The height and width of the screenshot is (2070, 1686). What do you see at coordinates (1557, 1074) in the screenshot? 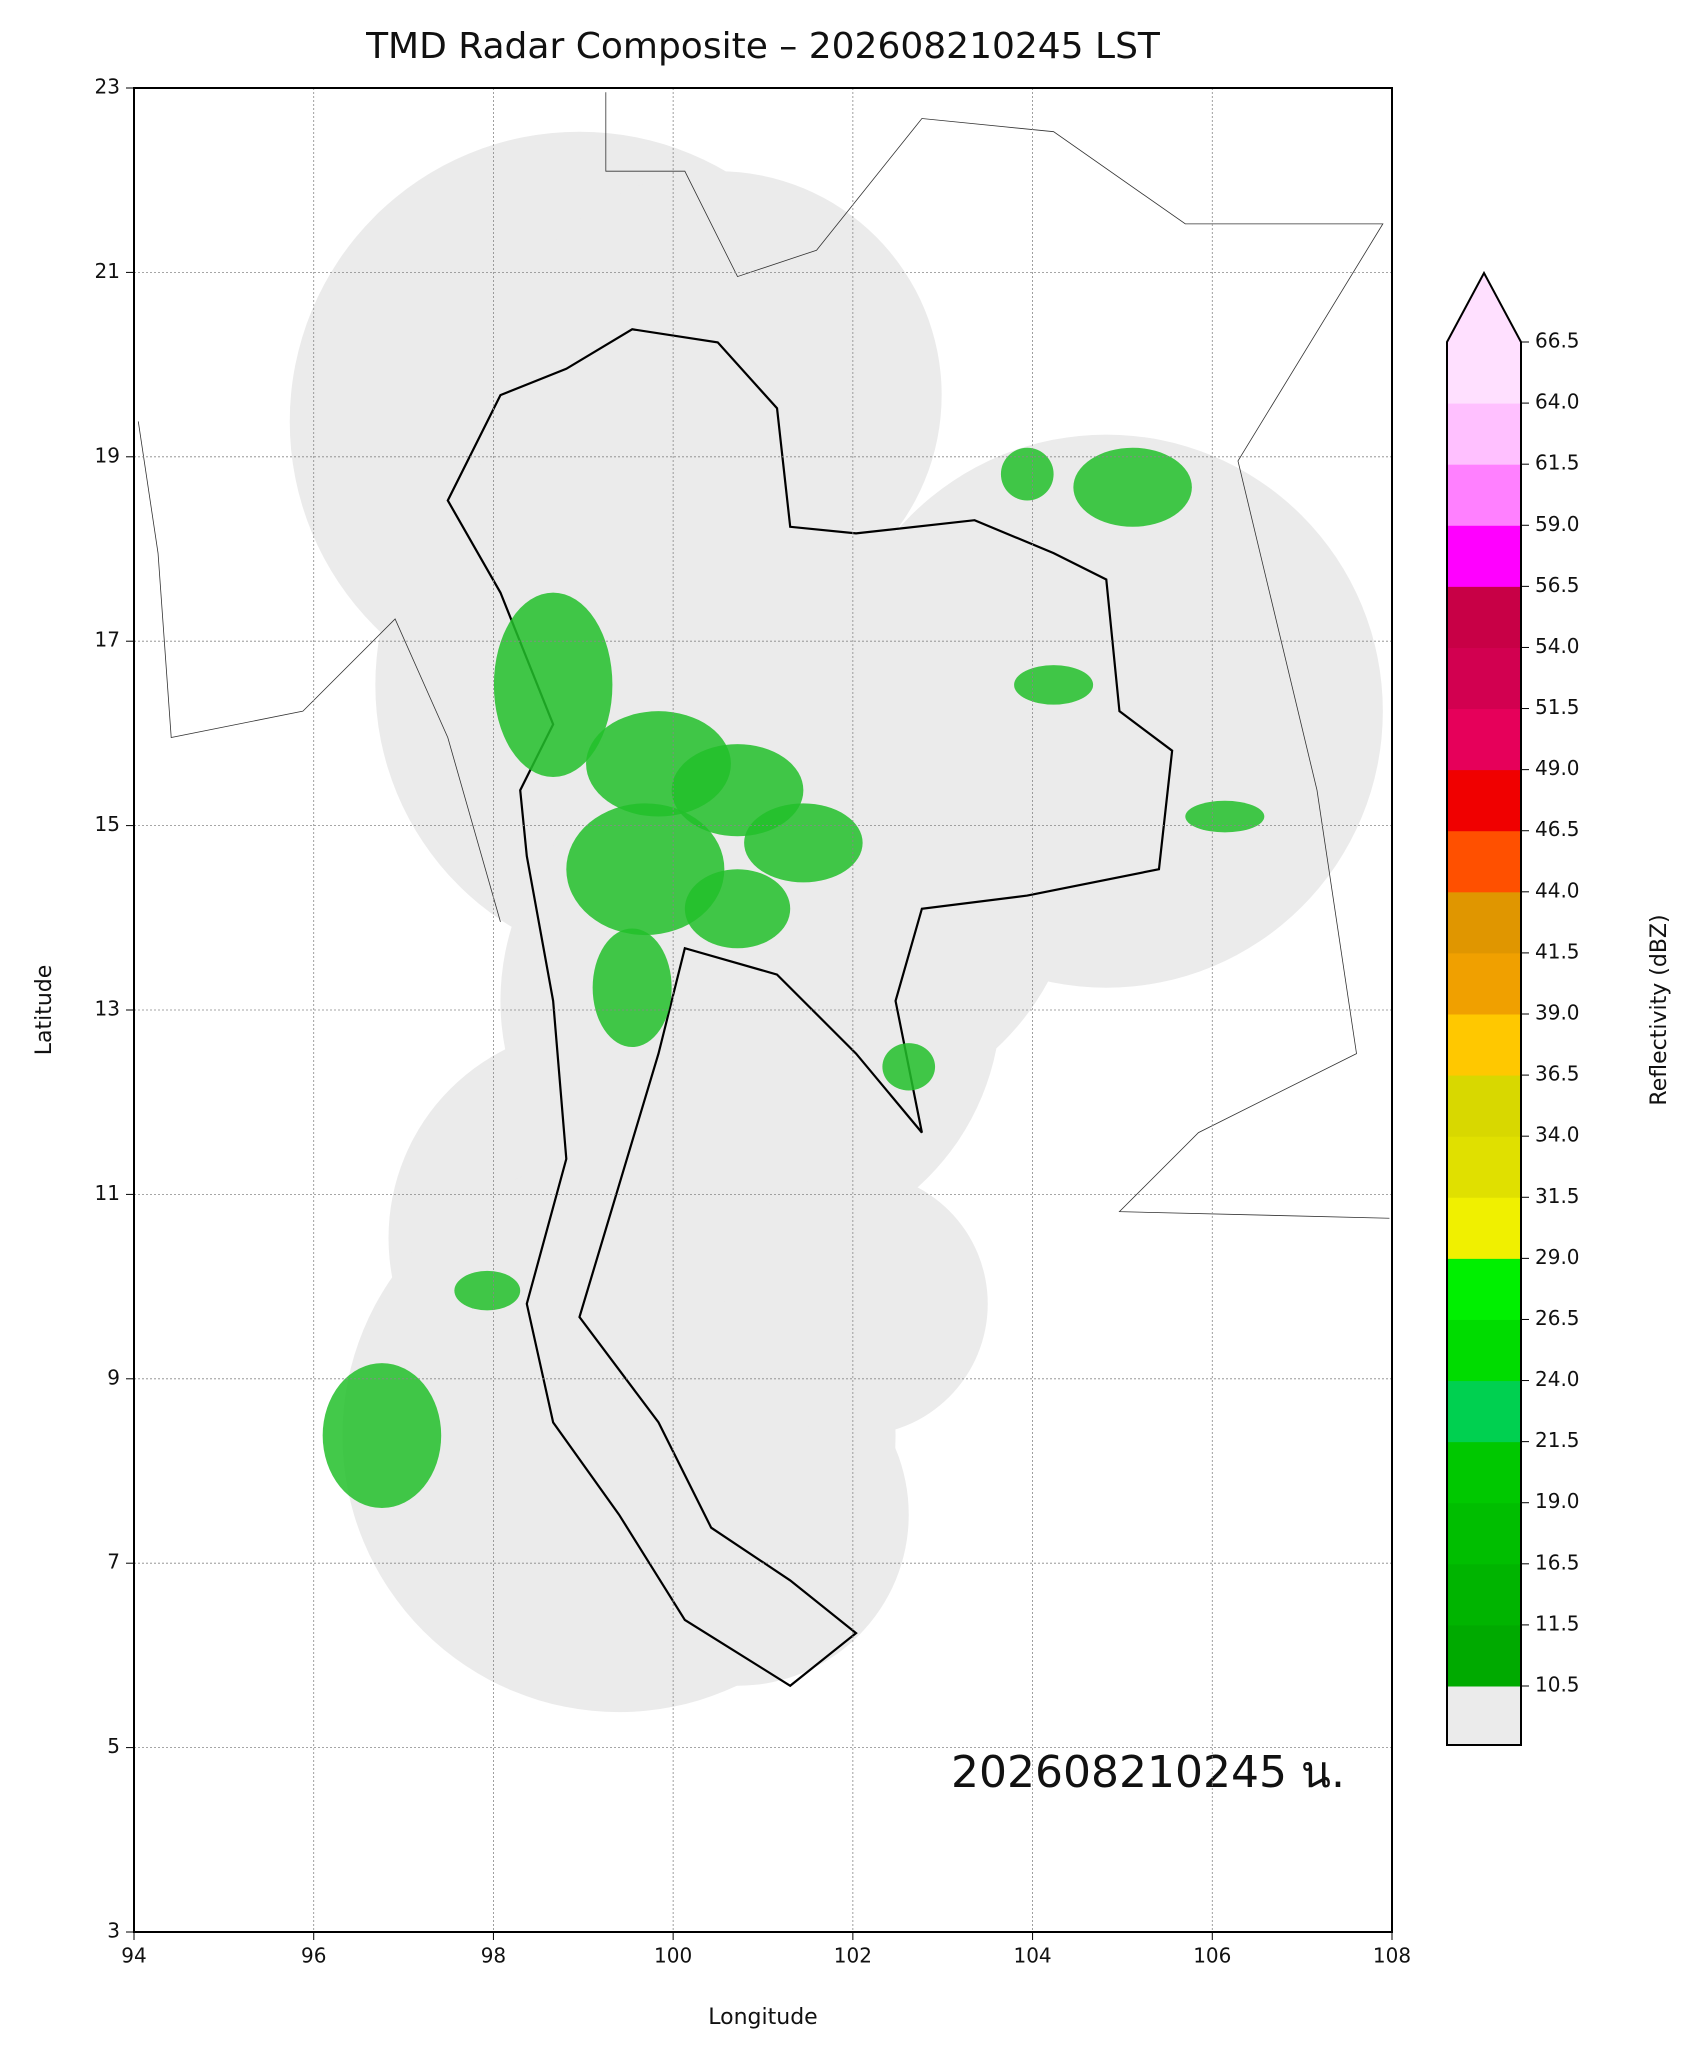
I see `colorbar-tick-label: 36.5` at bounding box center [1557, 1074].